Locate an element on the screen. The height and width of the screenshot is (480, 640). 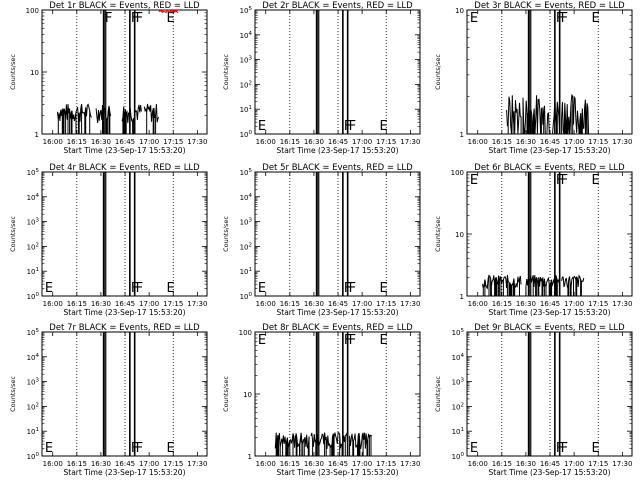
series-lld-line is located at coordinates (168, 11).